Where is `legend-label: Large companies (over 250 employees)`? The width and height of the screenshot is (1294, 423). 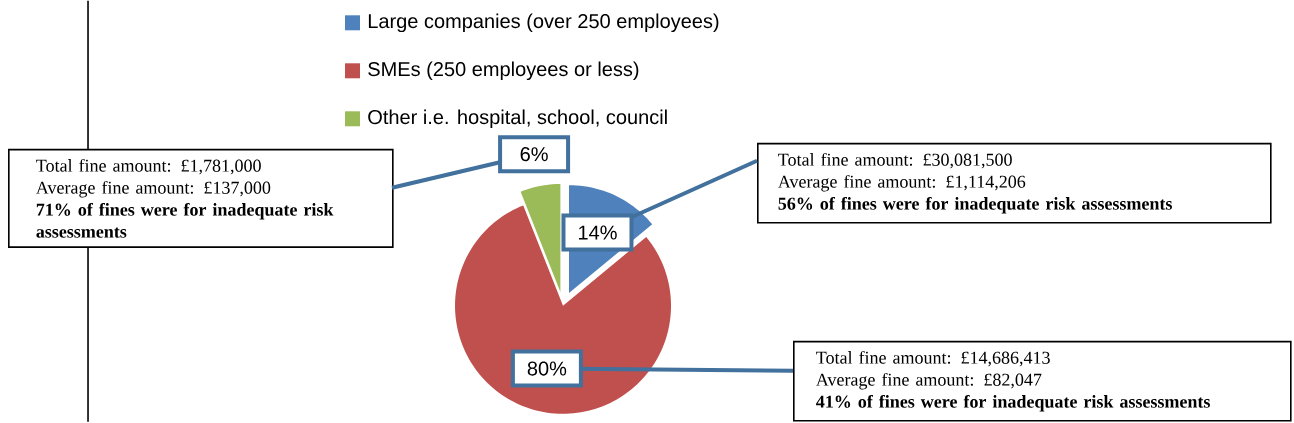 legend-label: Large companies (over 250 employees) is located at coordinates (543, 23).